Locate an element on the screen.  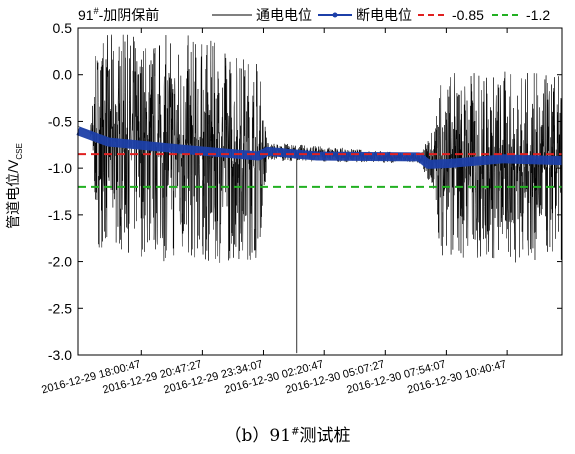
off-potential-band is located at coordinates (319, 147).